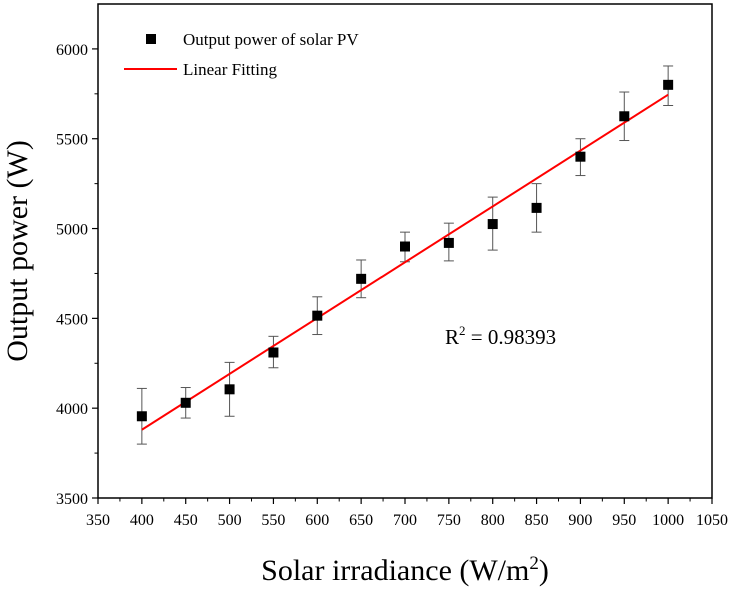 The image size is (735, 593). Describe the element at coordinates (72, 230) in the screenshot. I see `y-tick-label: 5000` at that location.